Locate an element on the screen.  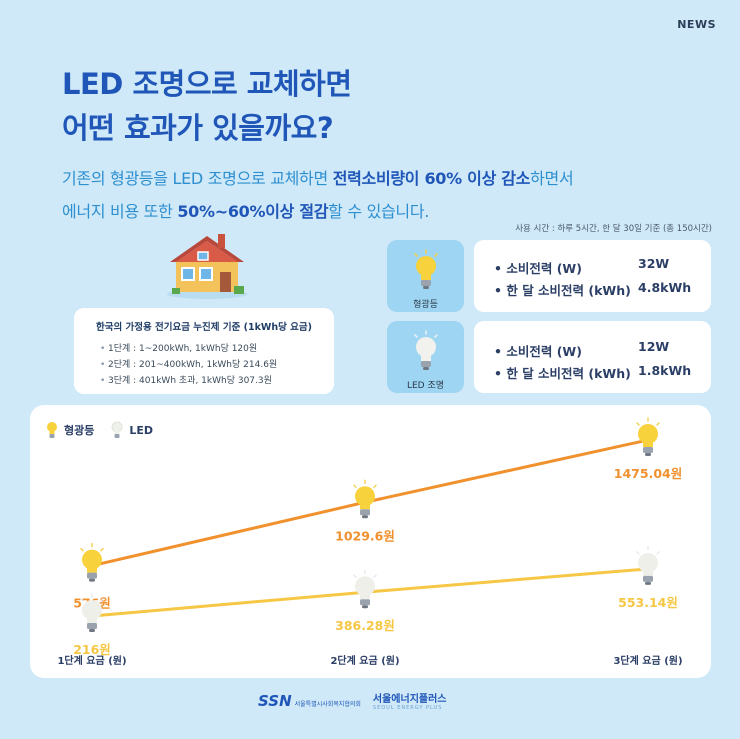
led-info: 소비전력 (W) 12W 한 달 소비전력 (kWh) 1.8kWh is located at coordinates (592, 357).